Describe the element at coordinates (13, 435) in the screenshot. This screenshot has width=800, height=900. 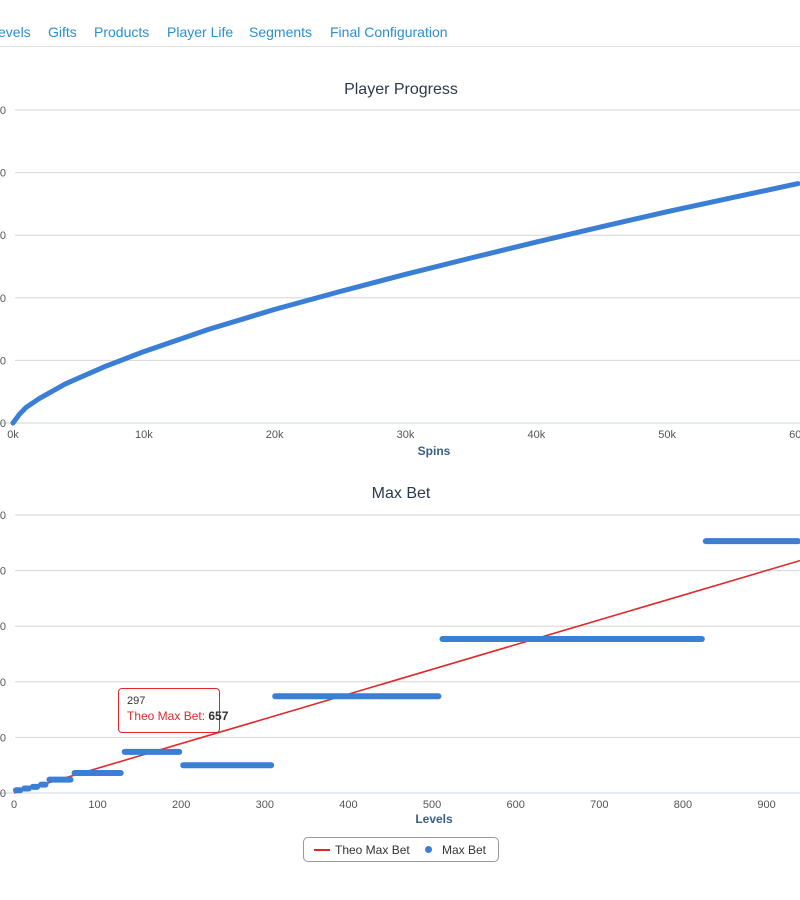
I see `x-tick-label: 0k` at that location.